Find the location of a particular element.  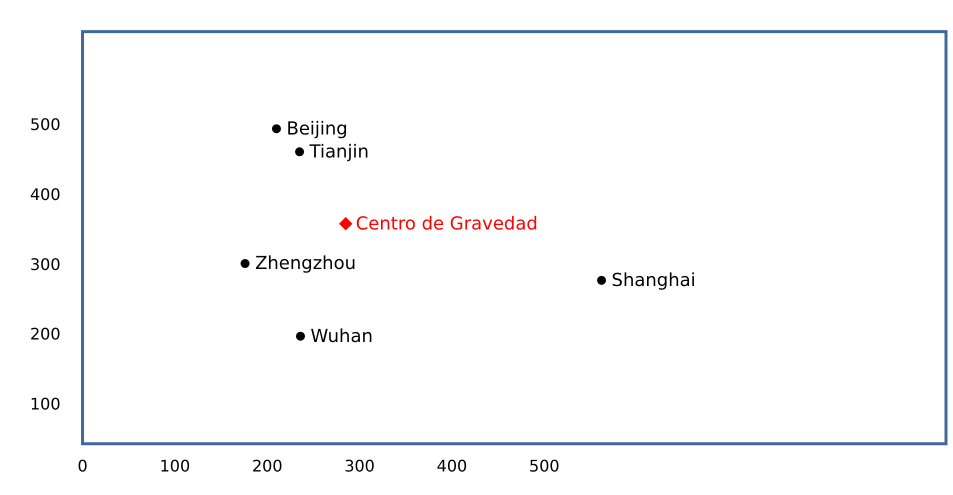

series-label: Beijing is located at coordinates (317, 129).